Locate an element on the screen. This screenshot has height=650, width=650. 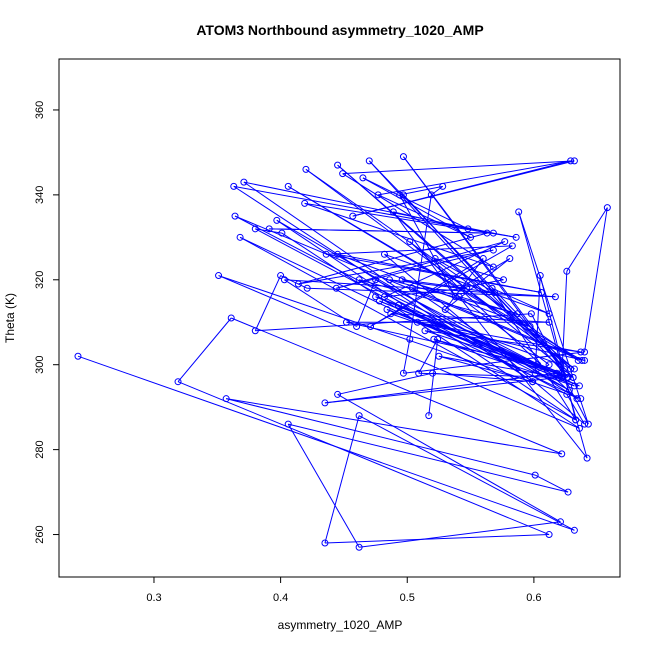
x-axis: 0.3 0.4 0.5 0.6 is located at coordinates (344, 590).